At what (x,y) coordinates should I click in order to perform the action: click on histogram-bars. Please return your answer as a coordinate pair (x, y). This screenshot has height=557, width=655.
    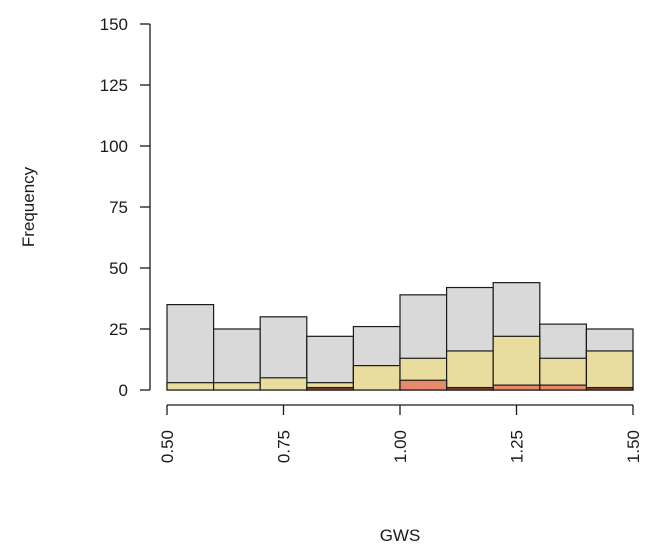
    Looking at the image, I should click on (400, 336).